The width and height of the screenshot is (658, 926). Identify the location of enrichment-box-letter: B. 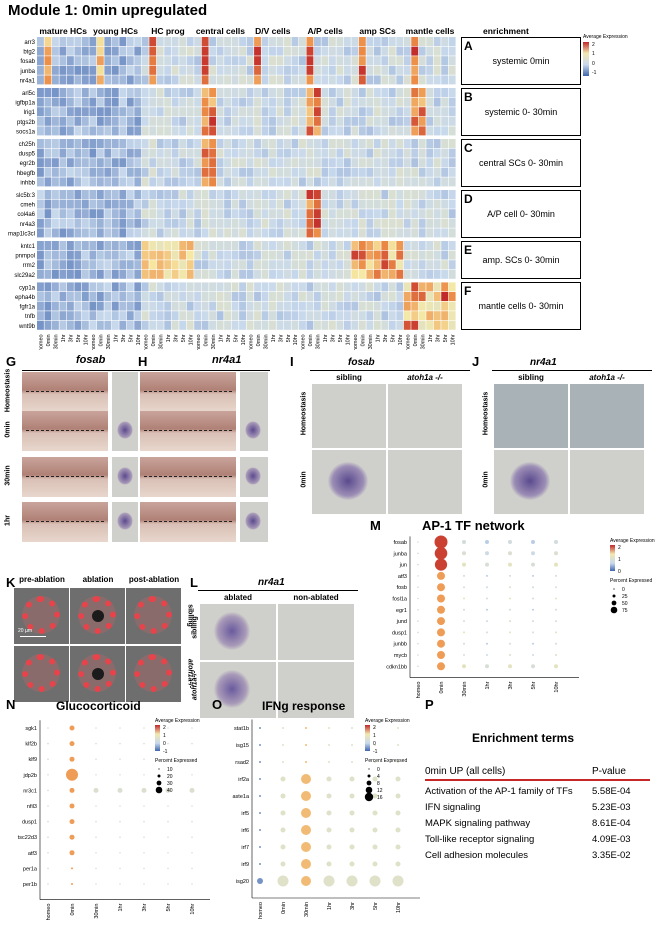
(468, 97).